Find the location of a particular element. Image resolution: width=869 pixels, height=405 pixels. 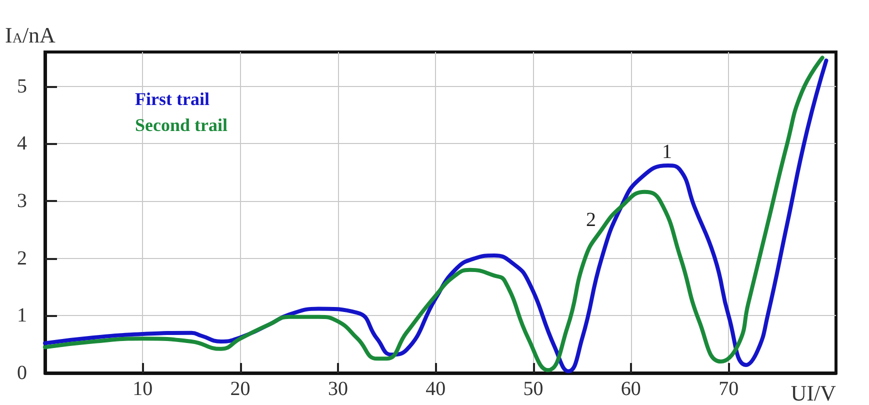

y-tick-label: 5 is located at coordinates (22, 86).